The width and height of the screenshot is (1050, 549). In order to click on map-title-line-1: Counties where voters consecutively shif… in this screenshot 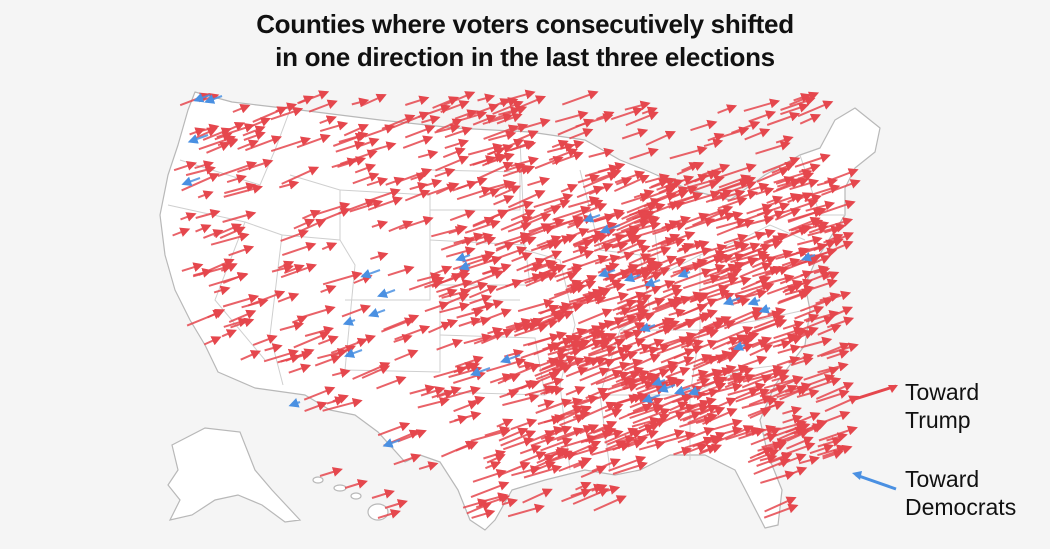, I will do `click(525, 24)`.